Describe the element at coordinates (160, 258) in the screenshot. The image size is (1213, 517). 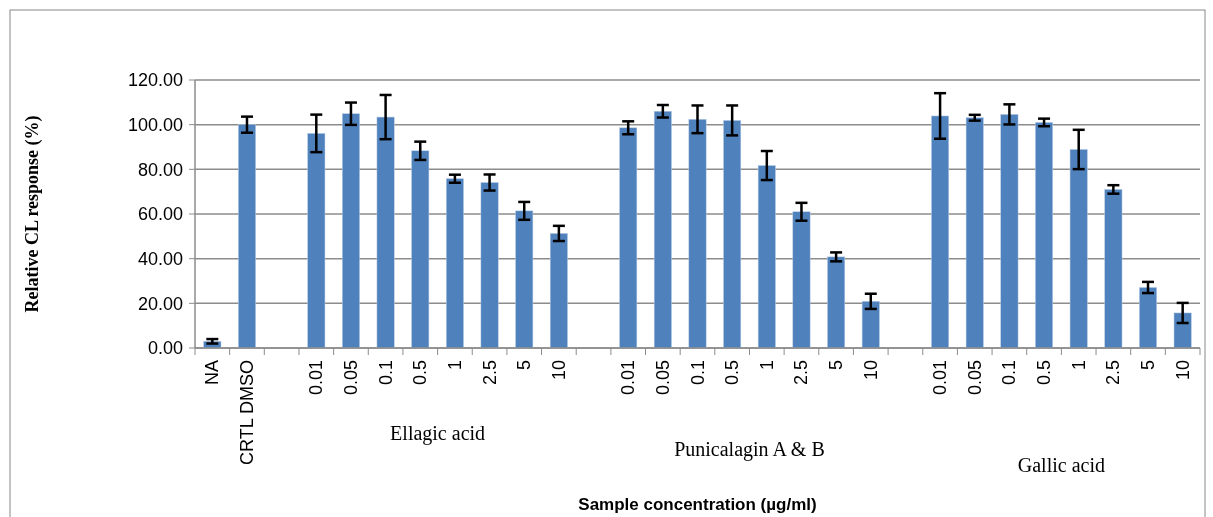
I see `y-tick-label: 40.00` at that location.